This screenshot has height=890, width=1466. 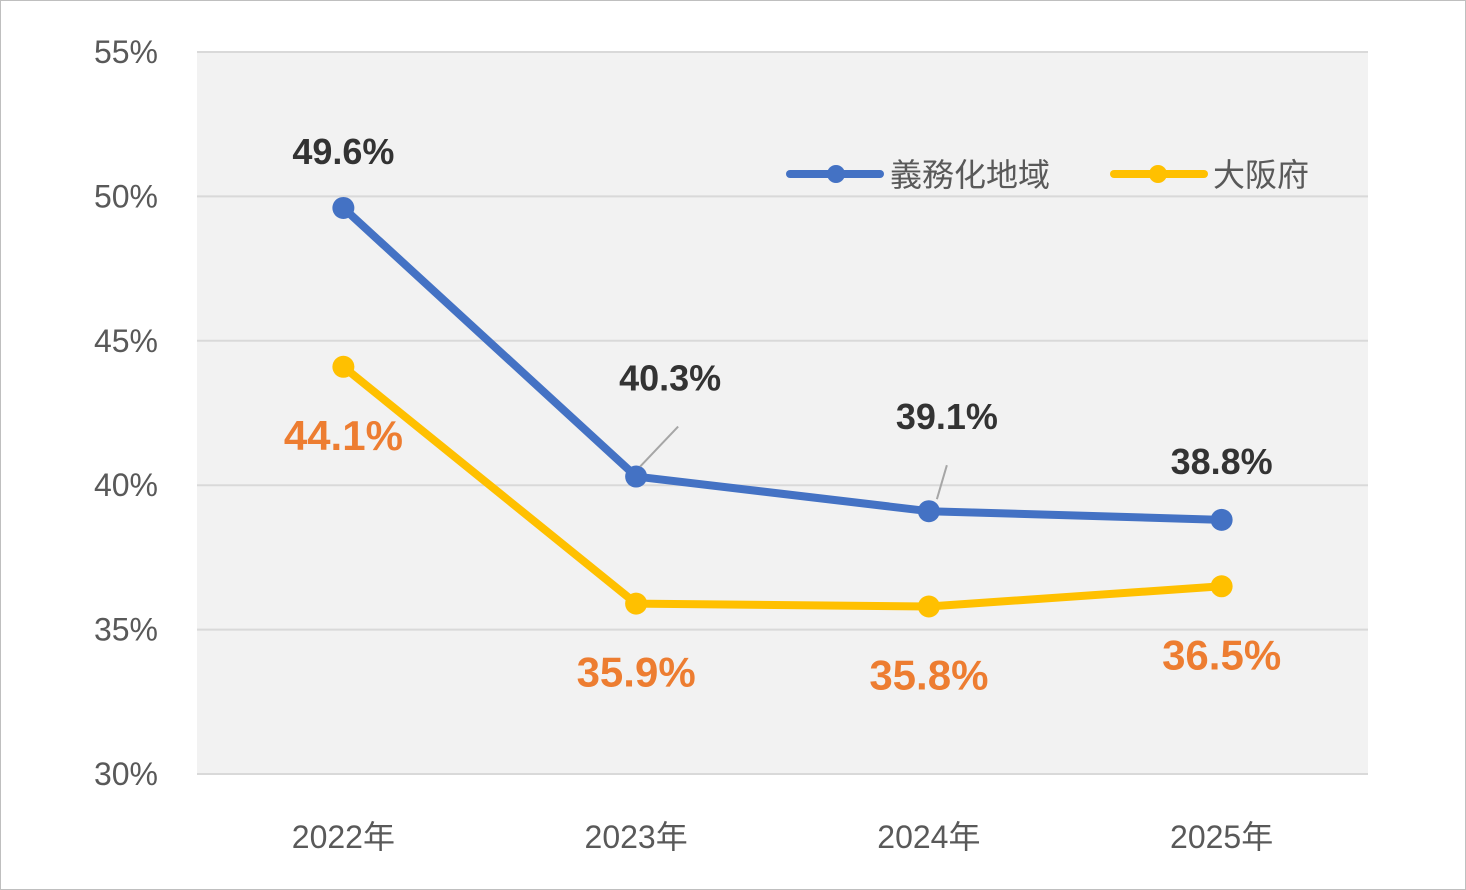 What do you see at coordinates (343, 837) in the screenshot?
I see `x-tick-label: 2022年` at bounding box center [343, 837].